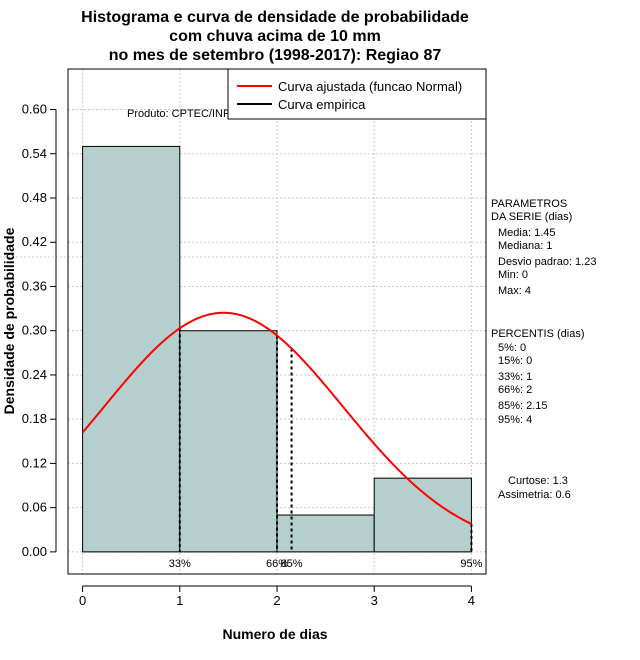 The height and width of the screenshot is (660, 640). What do you see at coordinates (292, 564) in the screenshot?
I see `percentile-label-2: 85%` at bounding box center [292, 564].